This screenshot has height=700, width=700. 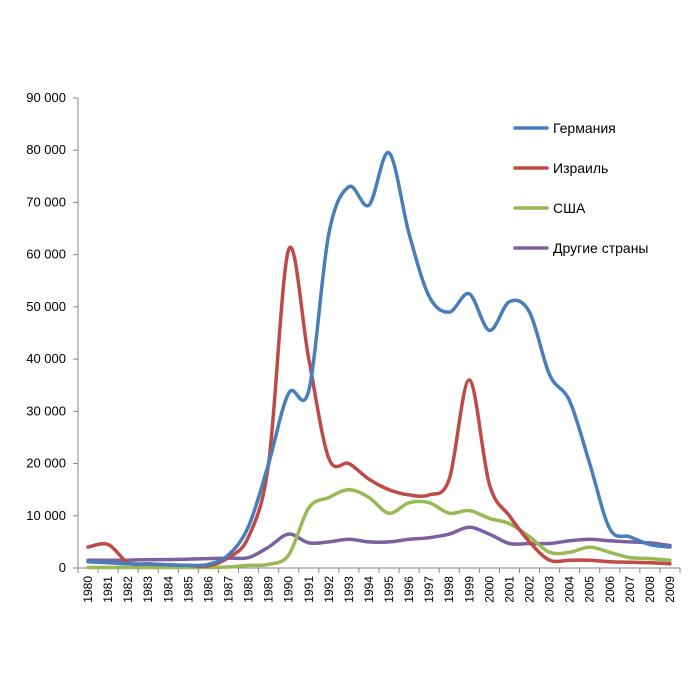 What do you see at coordinates (601, 248) in the screenshot?
I see `legend-label: Другие страны` at bounding box center [601, 248].